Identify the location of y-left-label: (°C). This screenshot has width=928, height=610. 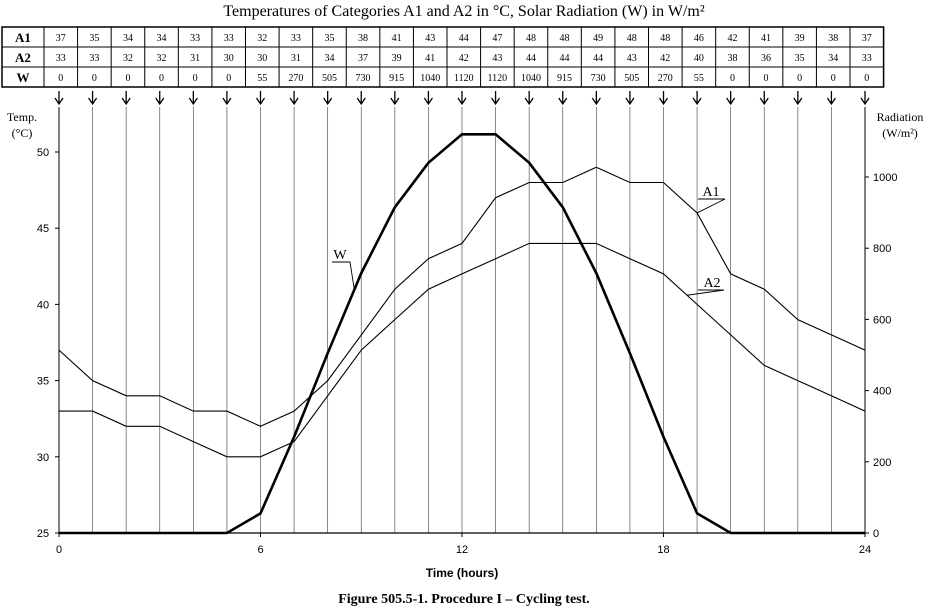
(22, 133).